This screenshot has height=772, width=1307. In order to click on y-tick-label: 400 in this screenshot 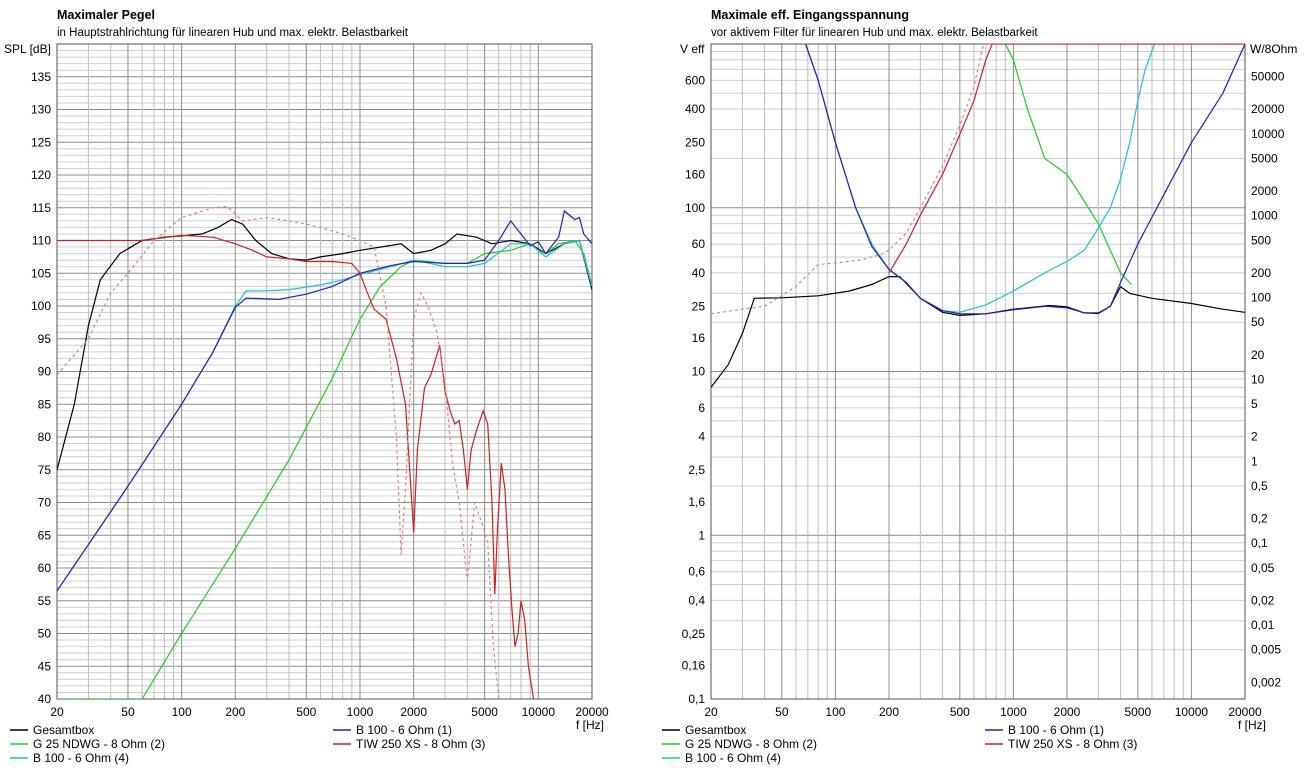, I will do `click(695, 109)`.